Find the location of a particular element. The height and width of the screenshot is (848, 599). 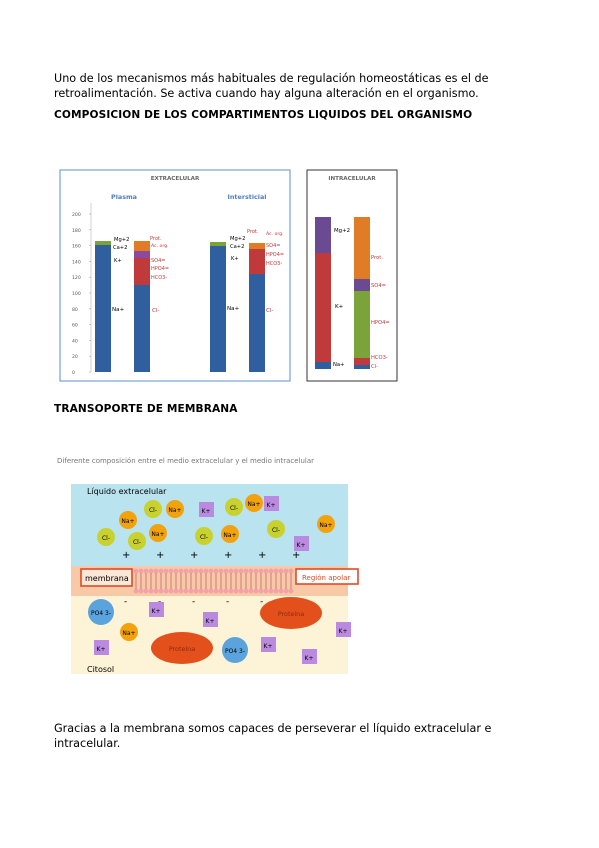

interstitial-anions-cl-bar is located at coordinates (257, 310).